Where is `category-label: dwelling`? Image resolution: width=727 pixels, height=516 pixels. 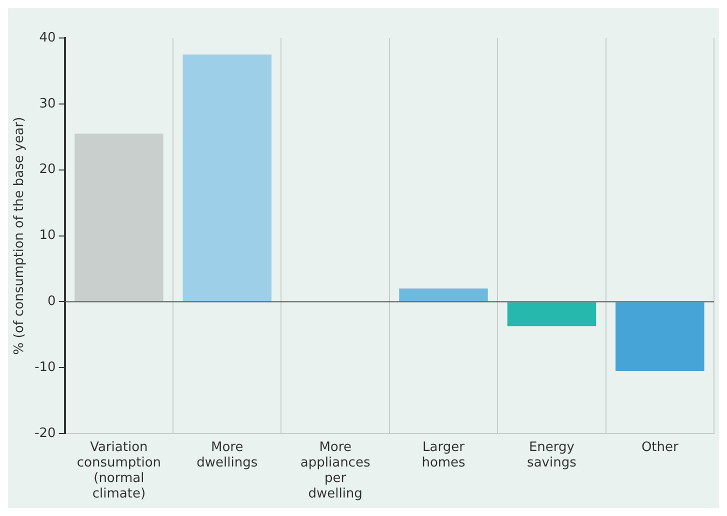 category-label: dwelling is located at coordinates (335, 494).